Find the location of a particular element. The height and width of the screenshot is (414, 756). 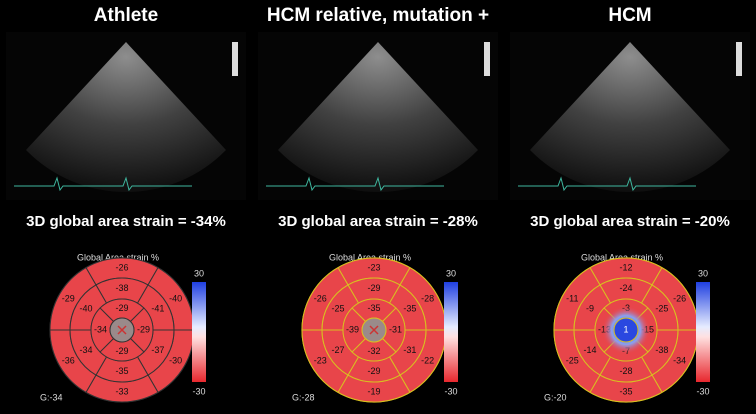

global-value: G:-20 is located at coordinates (555, 397).